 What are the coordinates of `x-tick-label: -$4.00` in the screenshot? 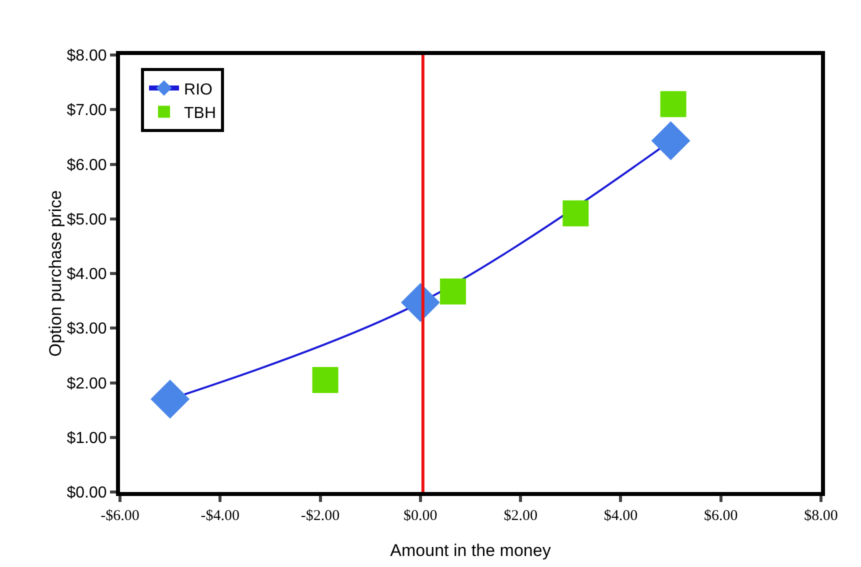 It's located at (220, 516).